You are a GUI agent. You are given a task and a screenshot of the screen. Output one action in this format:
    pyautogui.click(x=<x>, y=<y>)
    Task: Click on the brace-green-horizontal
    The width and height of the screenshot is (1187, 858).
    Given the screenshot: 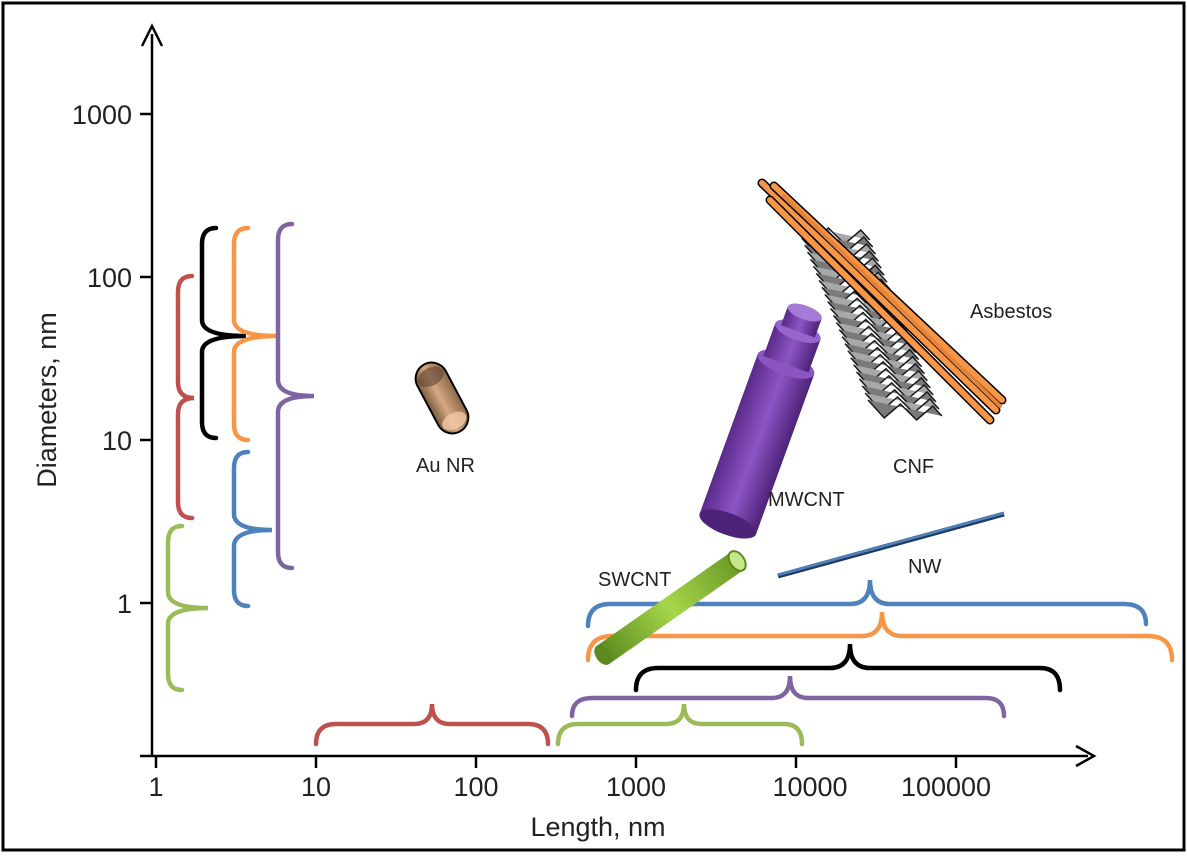 What is the action you would take?
    pyautogui.click(x=680, y=725)
    